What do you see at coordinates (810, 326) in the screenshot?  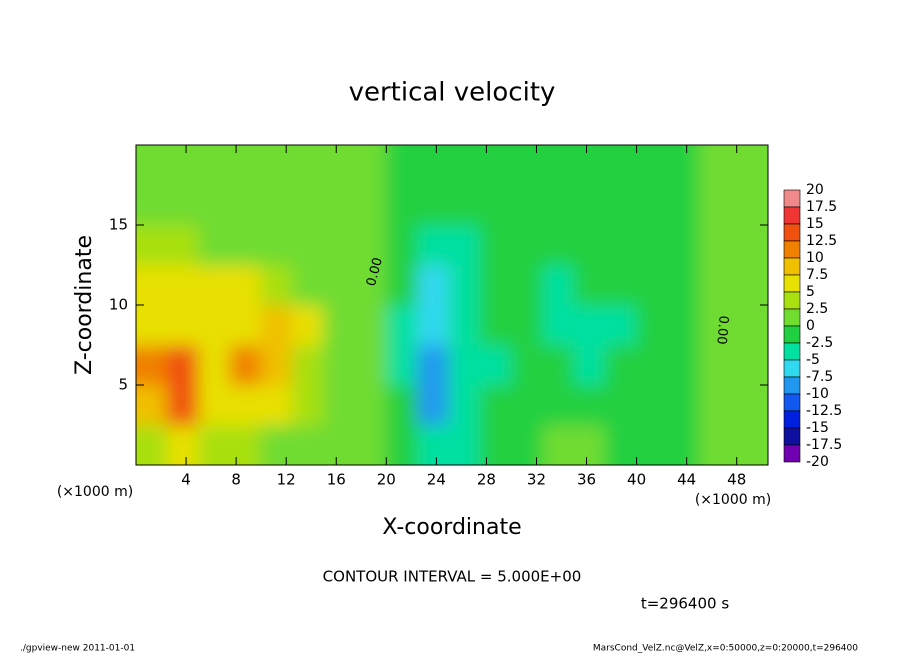 I see `colorbar-label: 0` at bounding box center [810, 326].